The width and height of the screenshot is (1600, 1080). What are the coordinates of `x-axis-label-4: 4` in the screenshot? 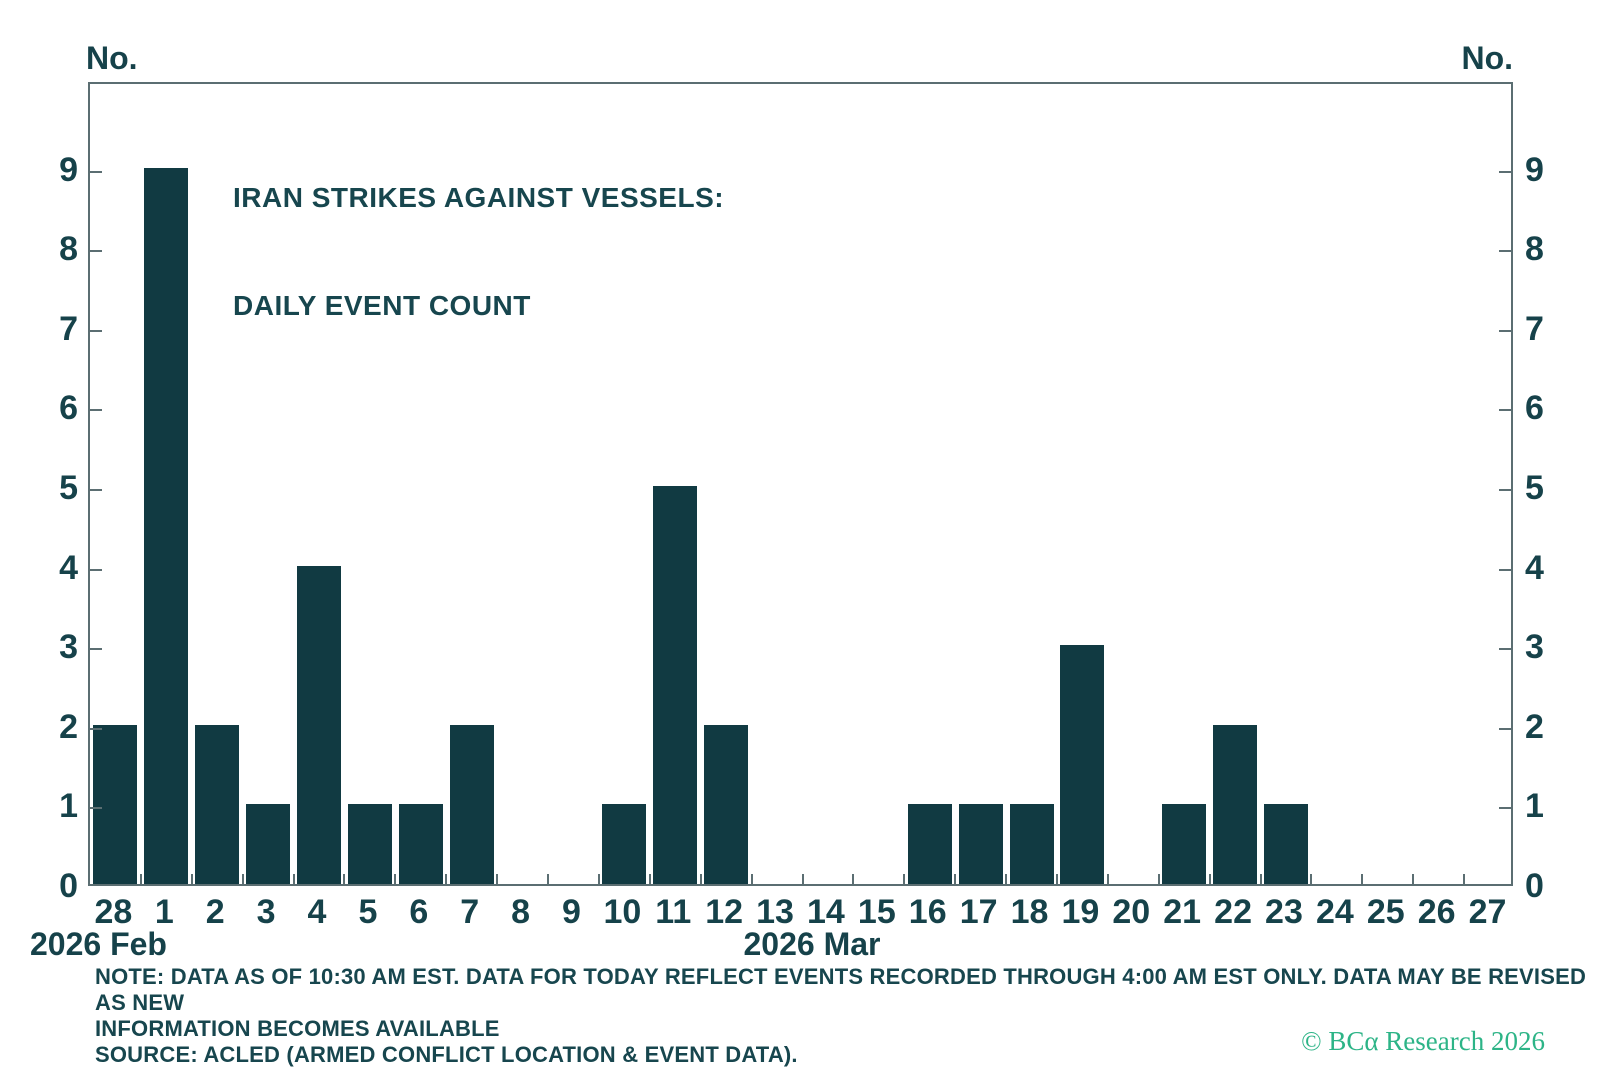 It's located at (317, 912).